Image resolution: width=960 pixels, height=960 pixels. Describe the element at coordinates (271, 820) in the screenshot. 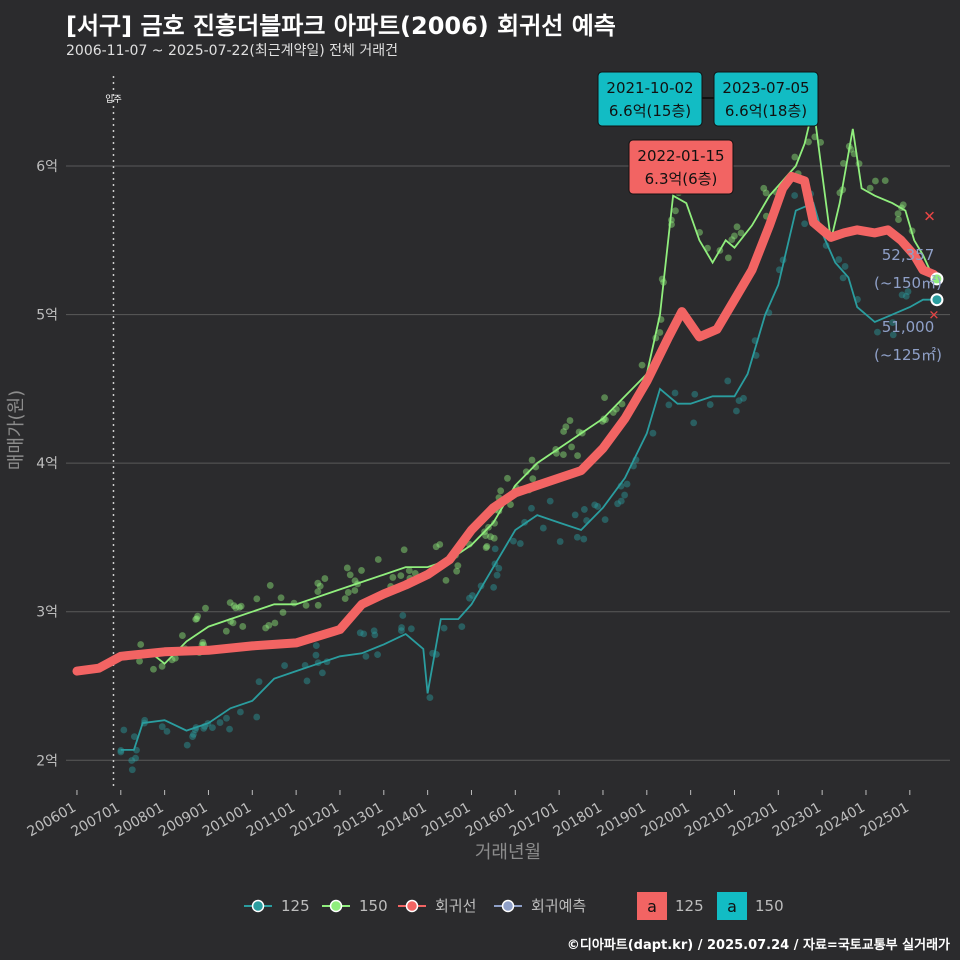

I see `x-tick-label: 201101` at that location.